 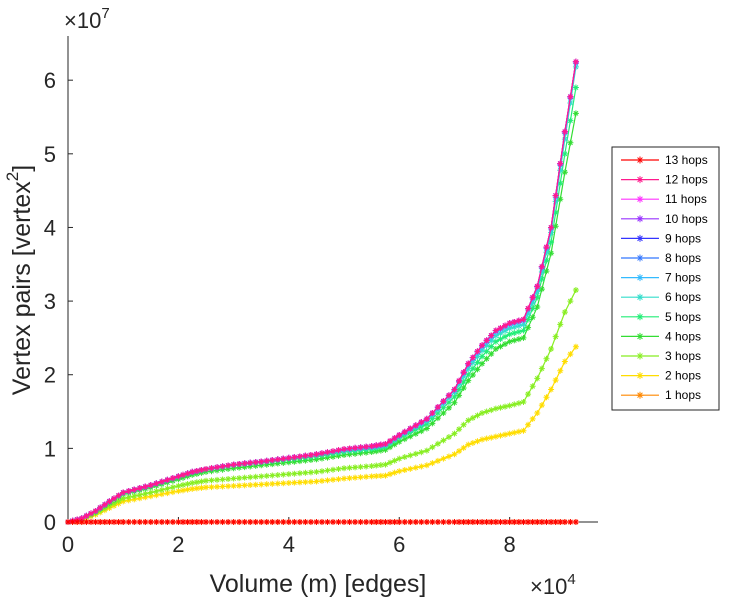 I want to click on y-axis-label: Vertex pairs [vertex2], so click(x=19, y=280).